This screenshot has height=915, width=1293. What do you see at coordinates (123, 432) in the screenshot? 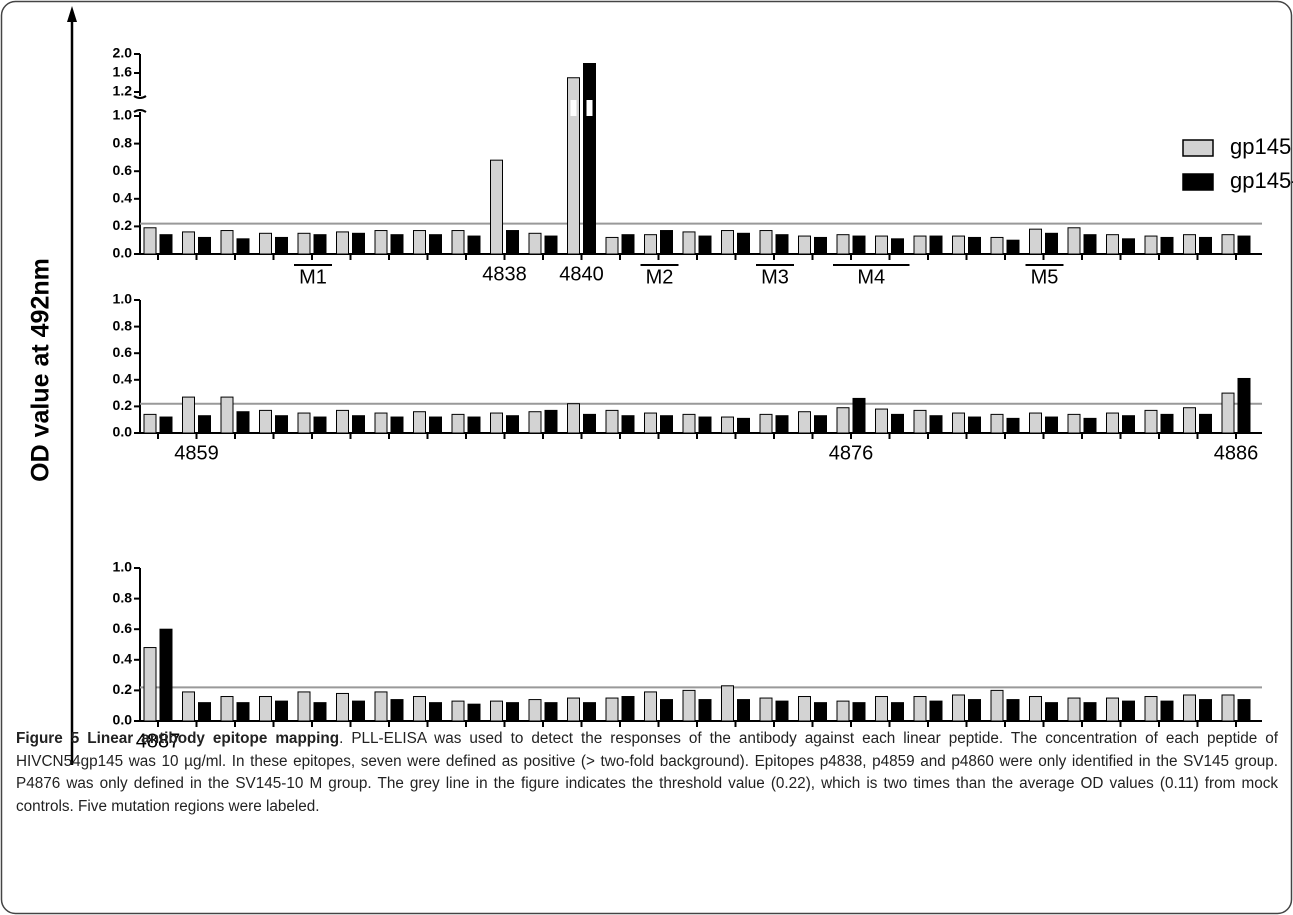
I see `y-tick-label: 0.0` at bounding box center [123, 432].